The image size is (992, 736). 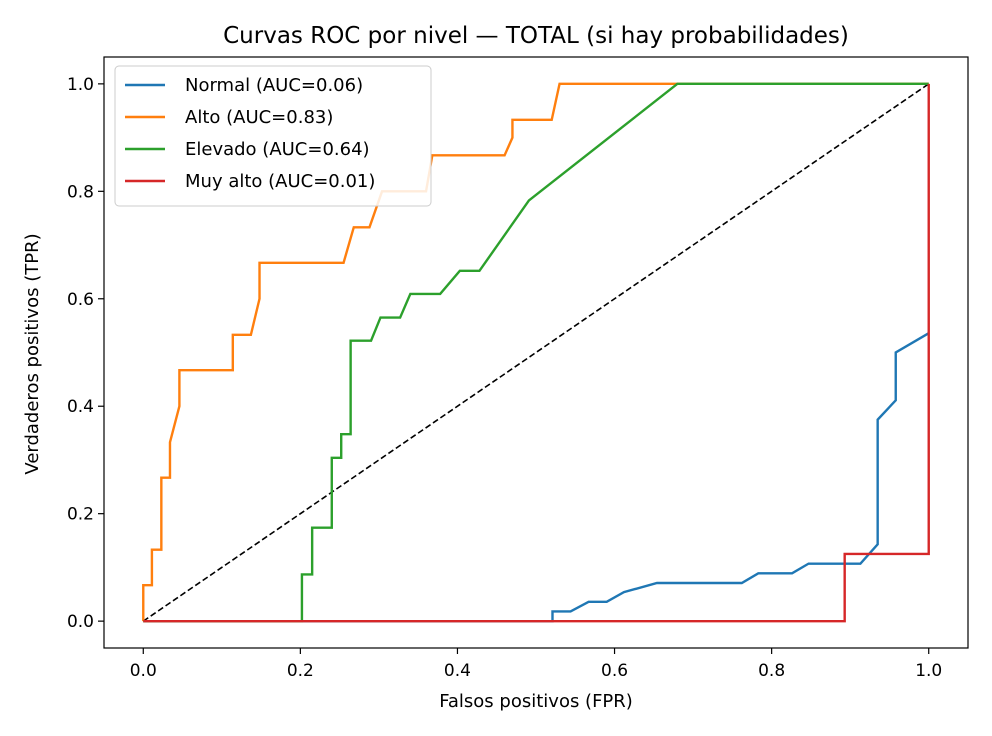 What do you see at coordinates (300, 671) in the screenshot?
I see `x-tick-label-1: 0.2` at bounding box center [300, 671].